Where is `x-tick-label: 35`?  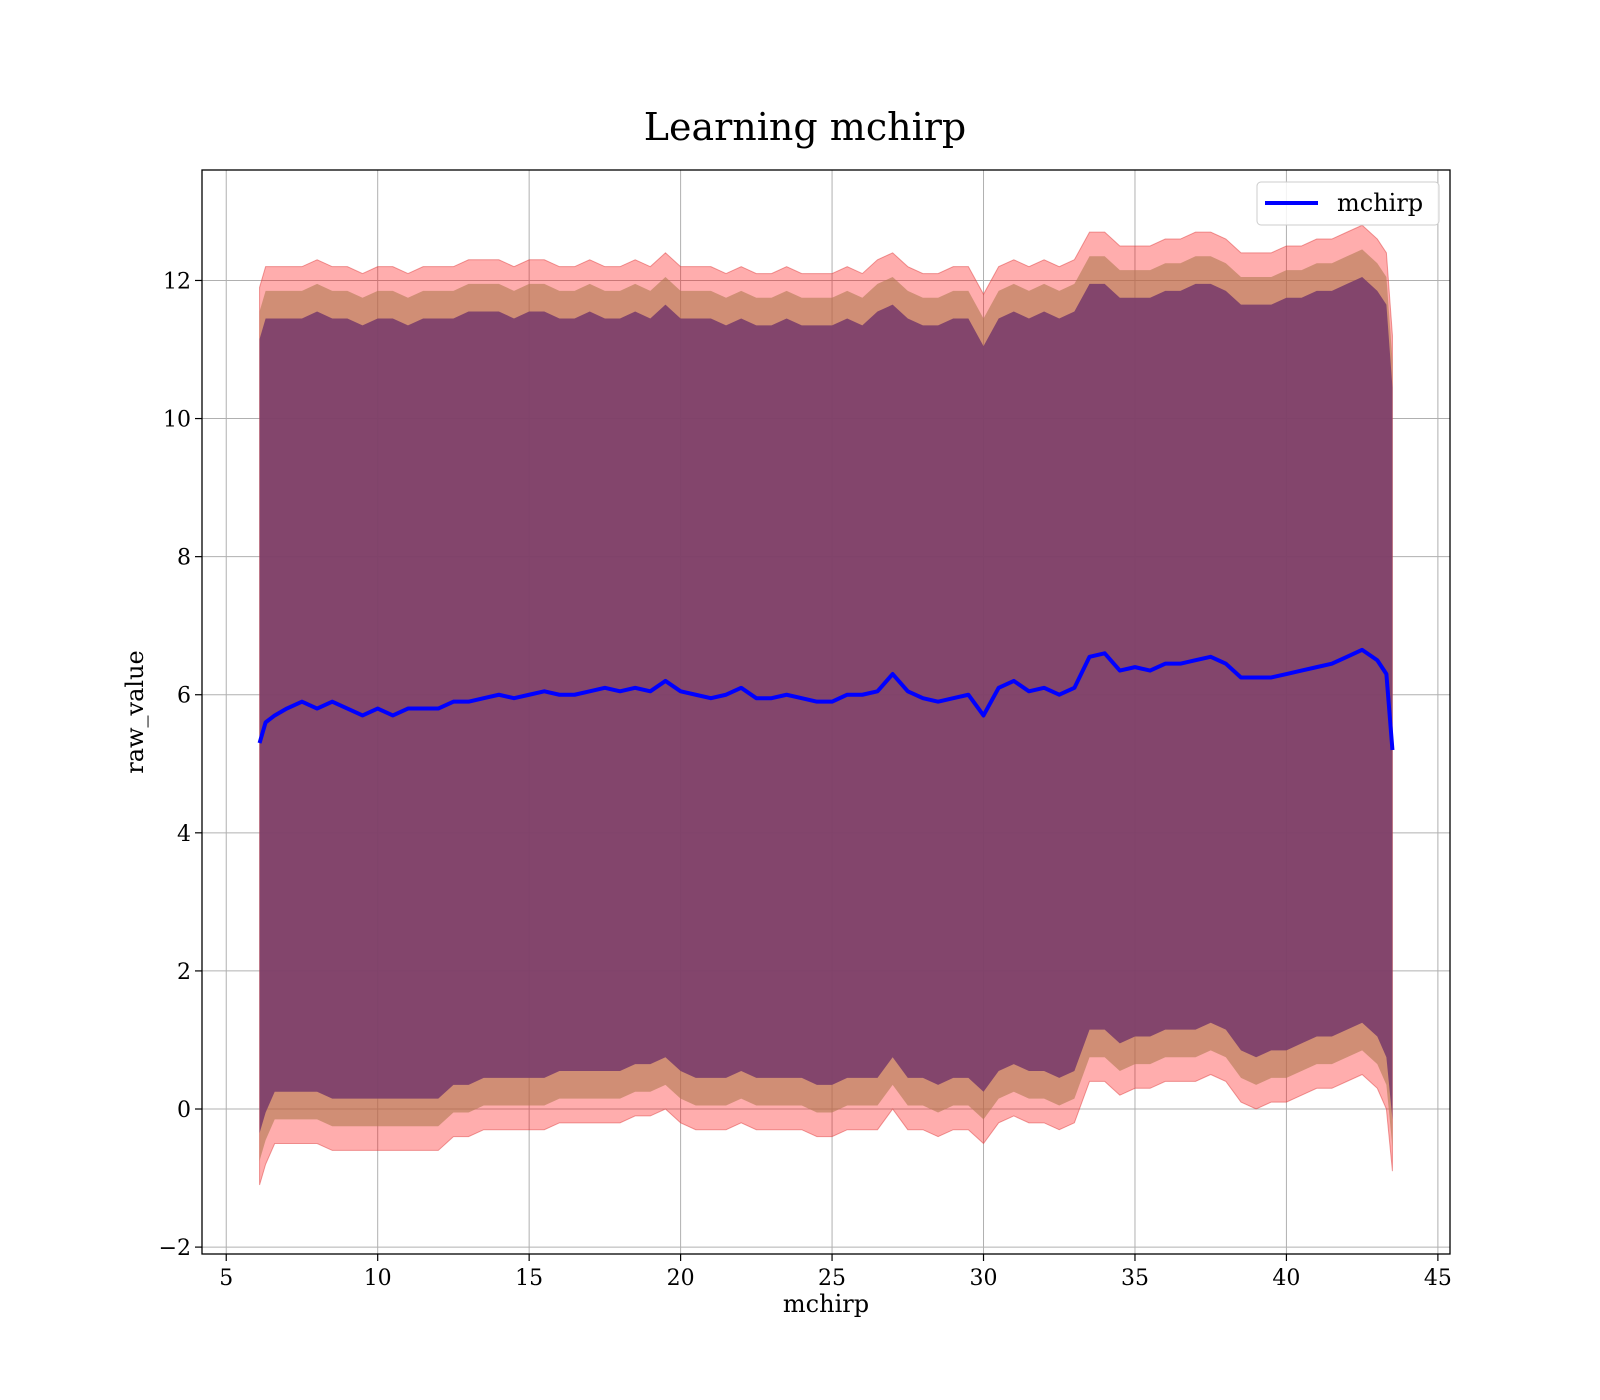
x-tick-label: 35 is located at coordinates (1135, 1278).